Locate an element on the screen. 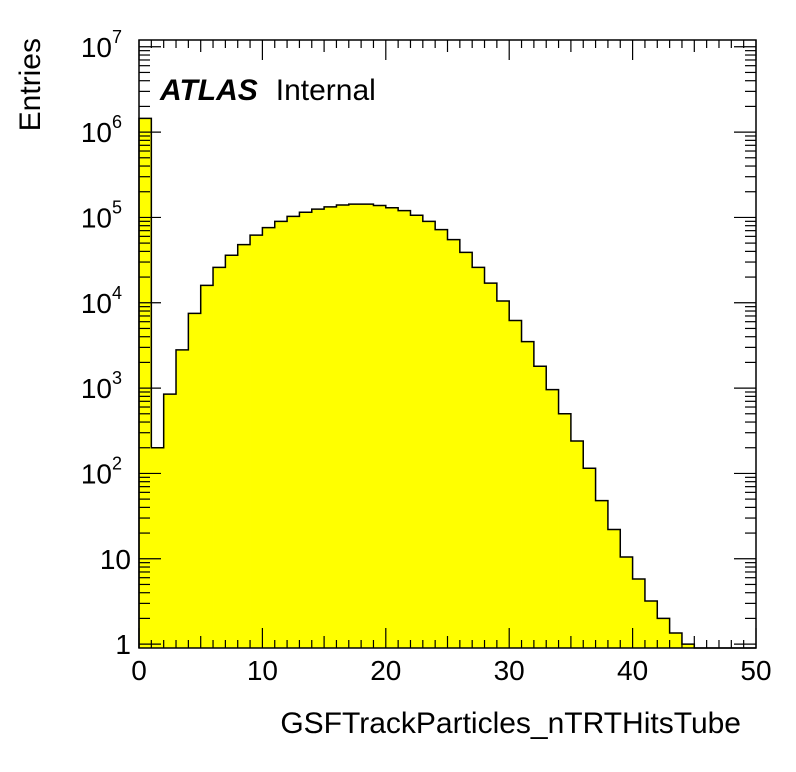 This screenshot has width=796, height=772. x-tick-label: 10 is located at coordinates (262, 670).